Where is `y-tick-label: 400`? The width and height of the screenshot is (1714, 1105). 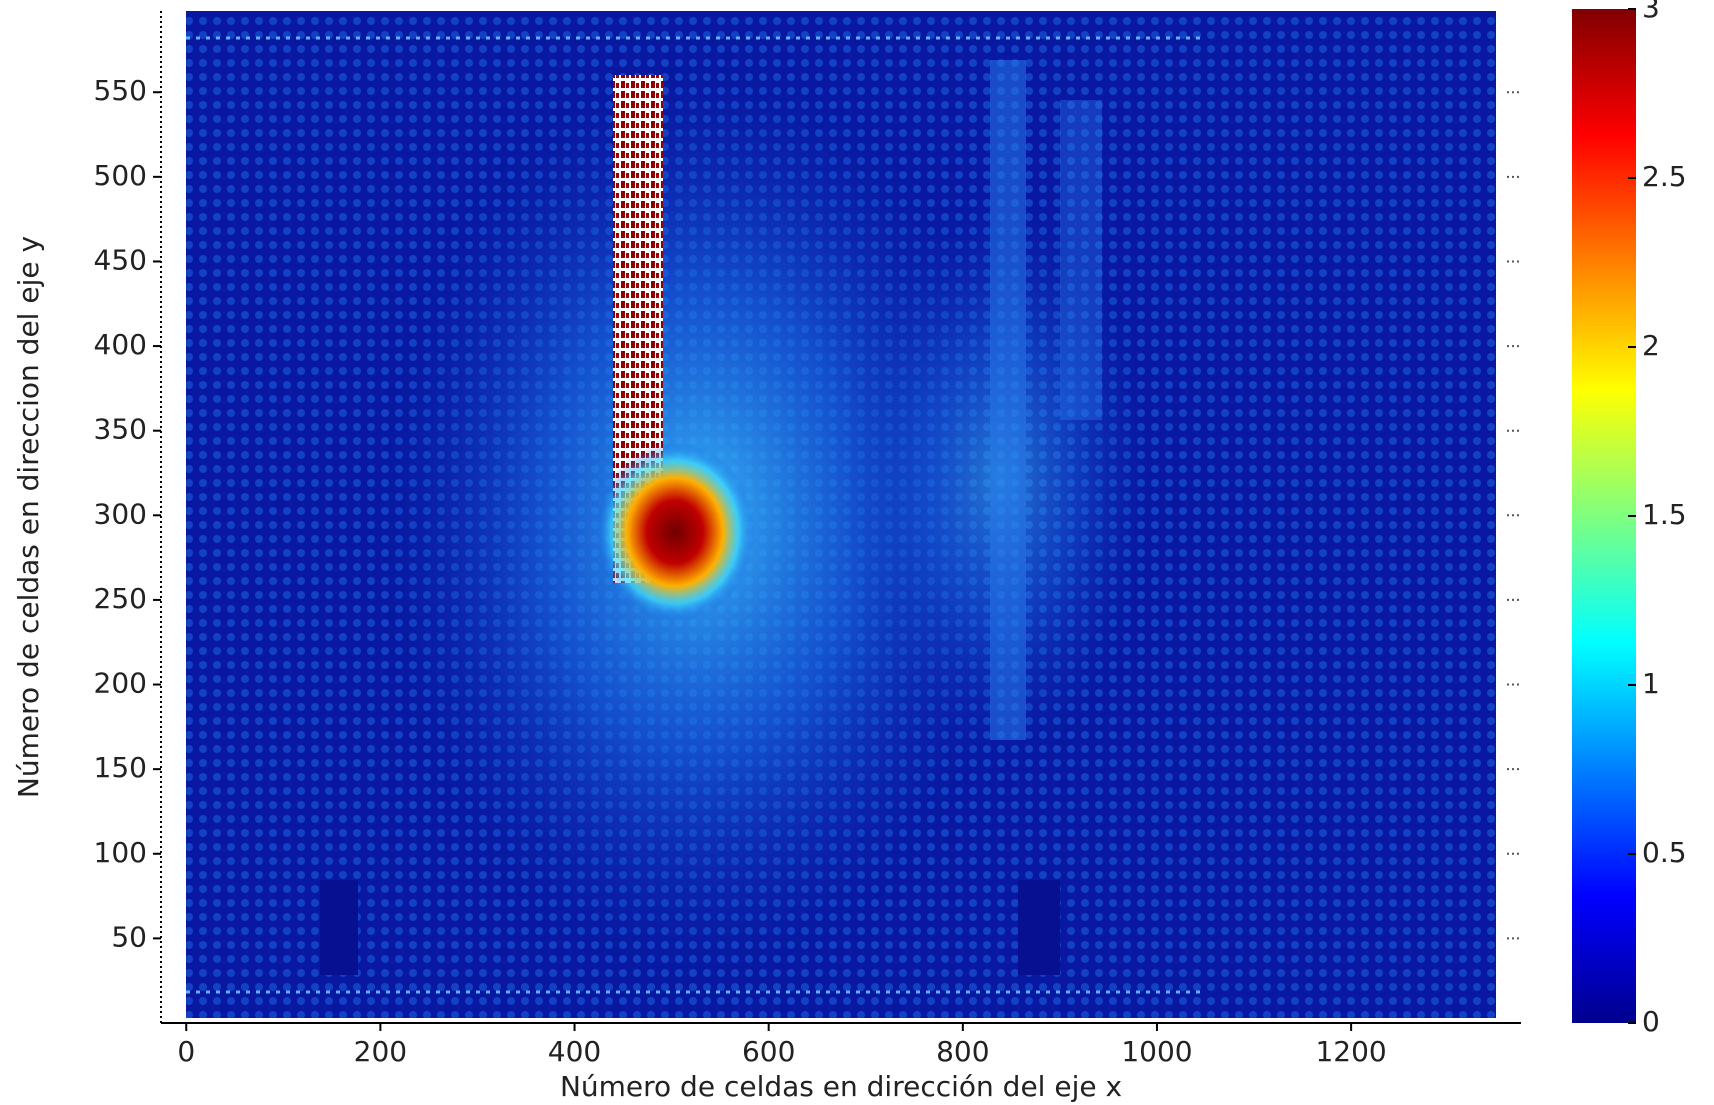 y-tick-label: 400 is located at coordinates (120, 344).